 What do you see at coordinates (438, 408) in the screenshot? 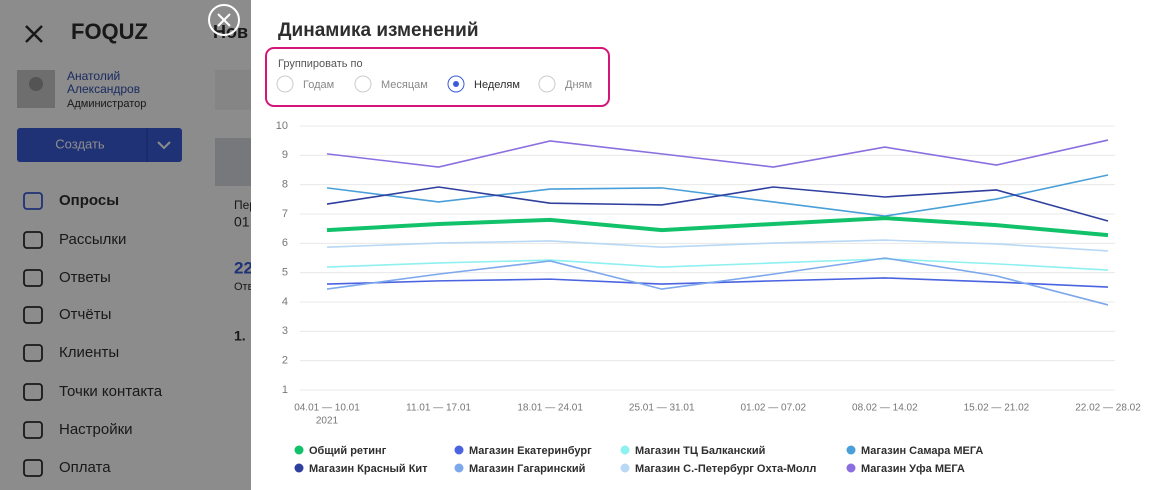
I see `x-tick-label: 11.01 — 17.01` at bounding box center [438, 408].